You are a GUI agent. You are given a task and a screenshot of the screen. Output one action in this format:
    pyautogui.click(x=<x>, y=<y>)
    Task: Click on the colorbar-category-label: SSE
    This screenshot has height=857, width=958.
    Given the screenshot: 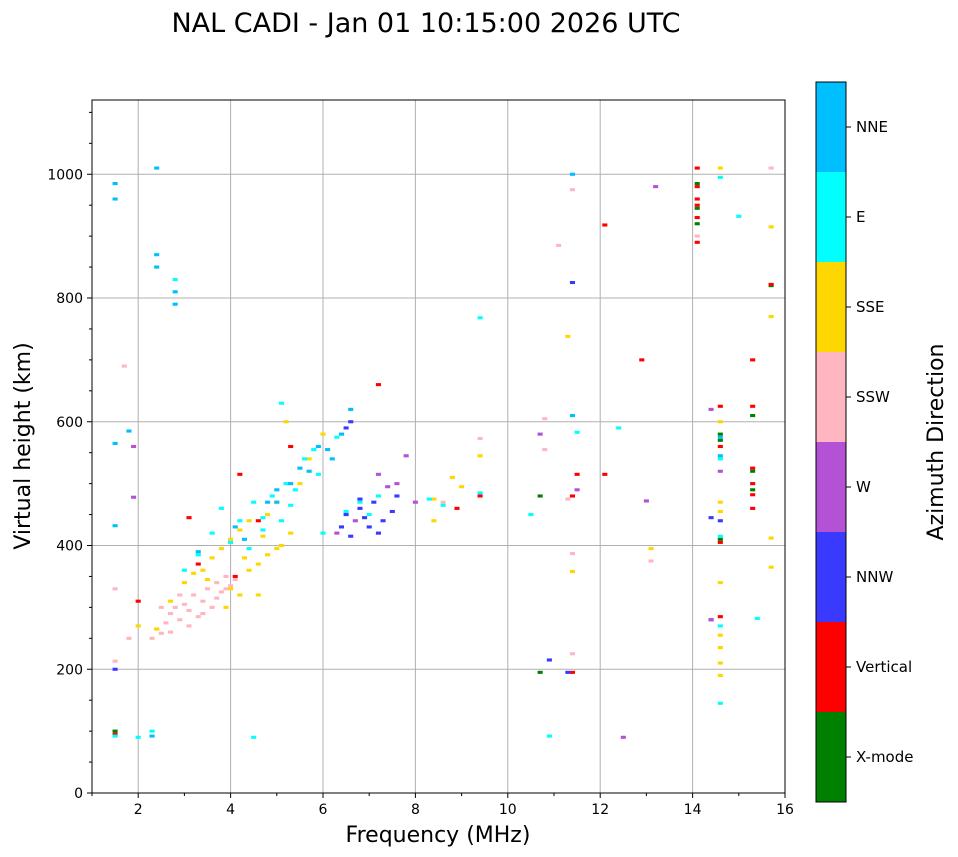 What is the action you would take?
    pyautogui.click(x=870, y=307)
    